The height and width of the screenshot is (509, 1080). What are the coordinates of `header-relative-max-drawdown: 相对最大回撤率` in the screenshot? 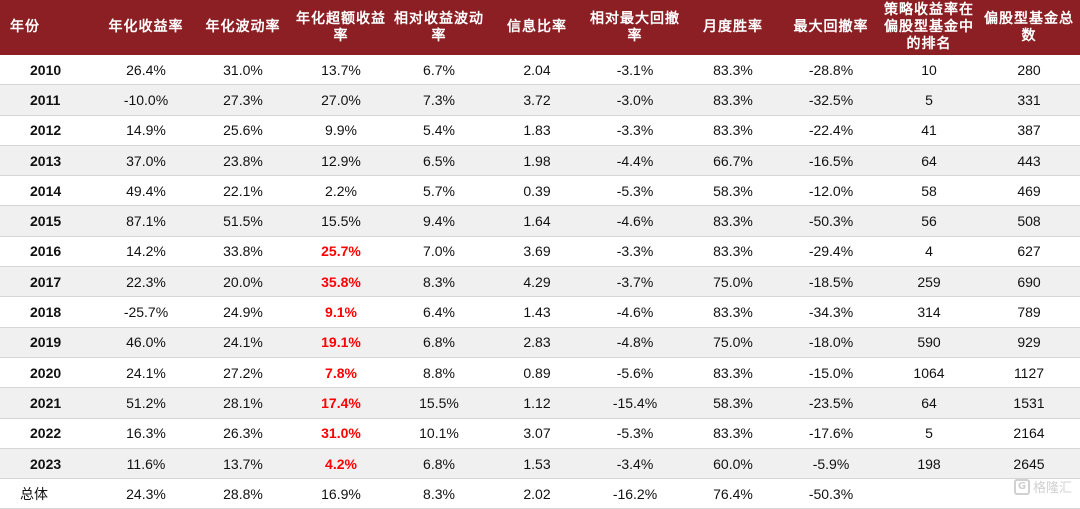 It's located at (635, 27).